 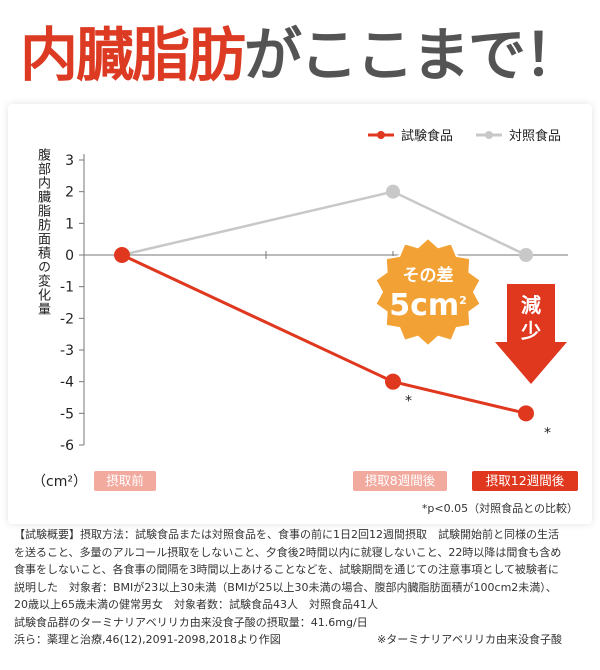 I want to click on source-citation: 浜ら：薬理と治療,46(12),2091-2098,2018より作図, so click(x=147, y=639).